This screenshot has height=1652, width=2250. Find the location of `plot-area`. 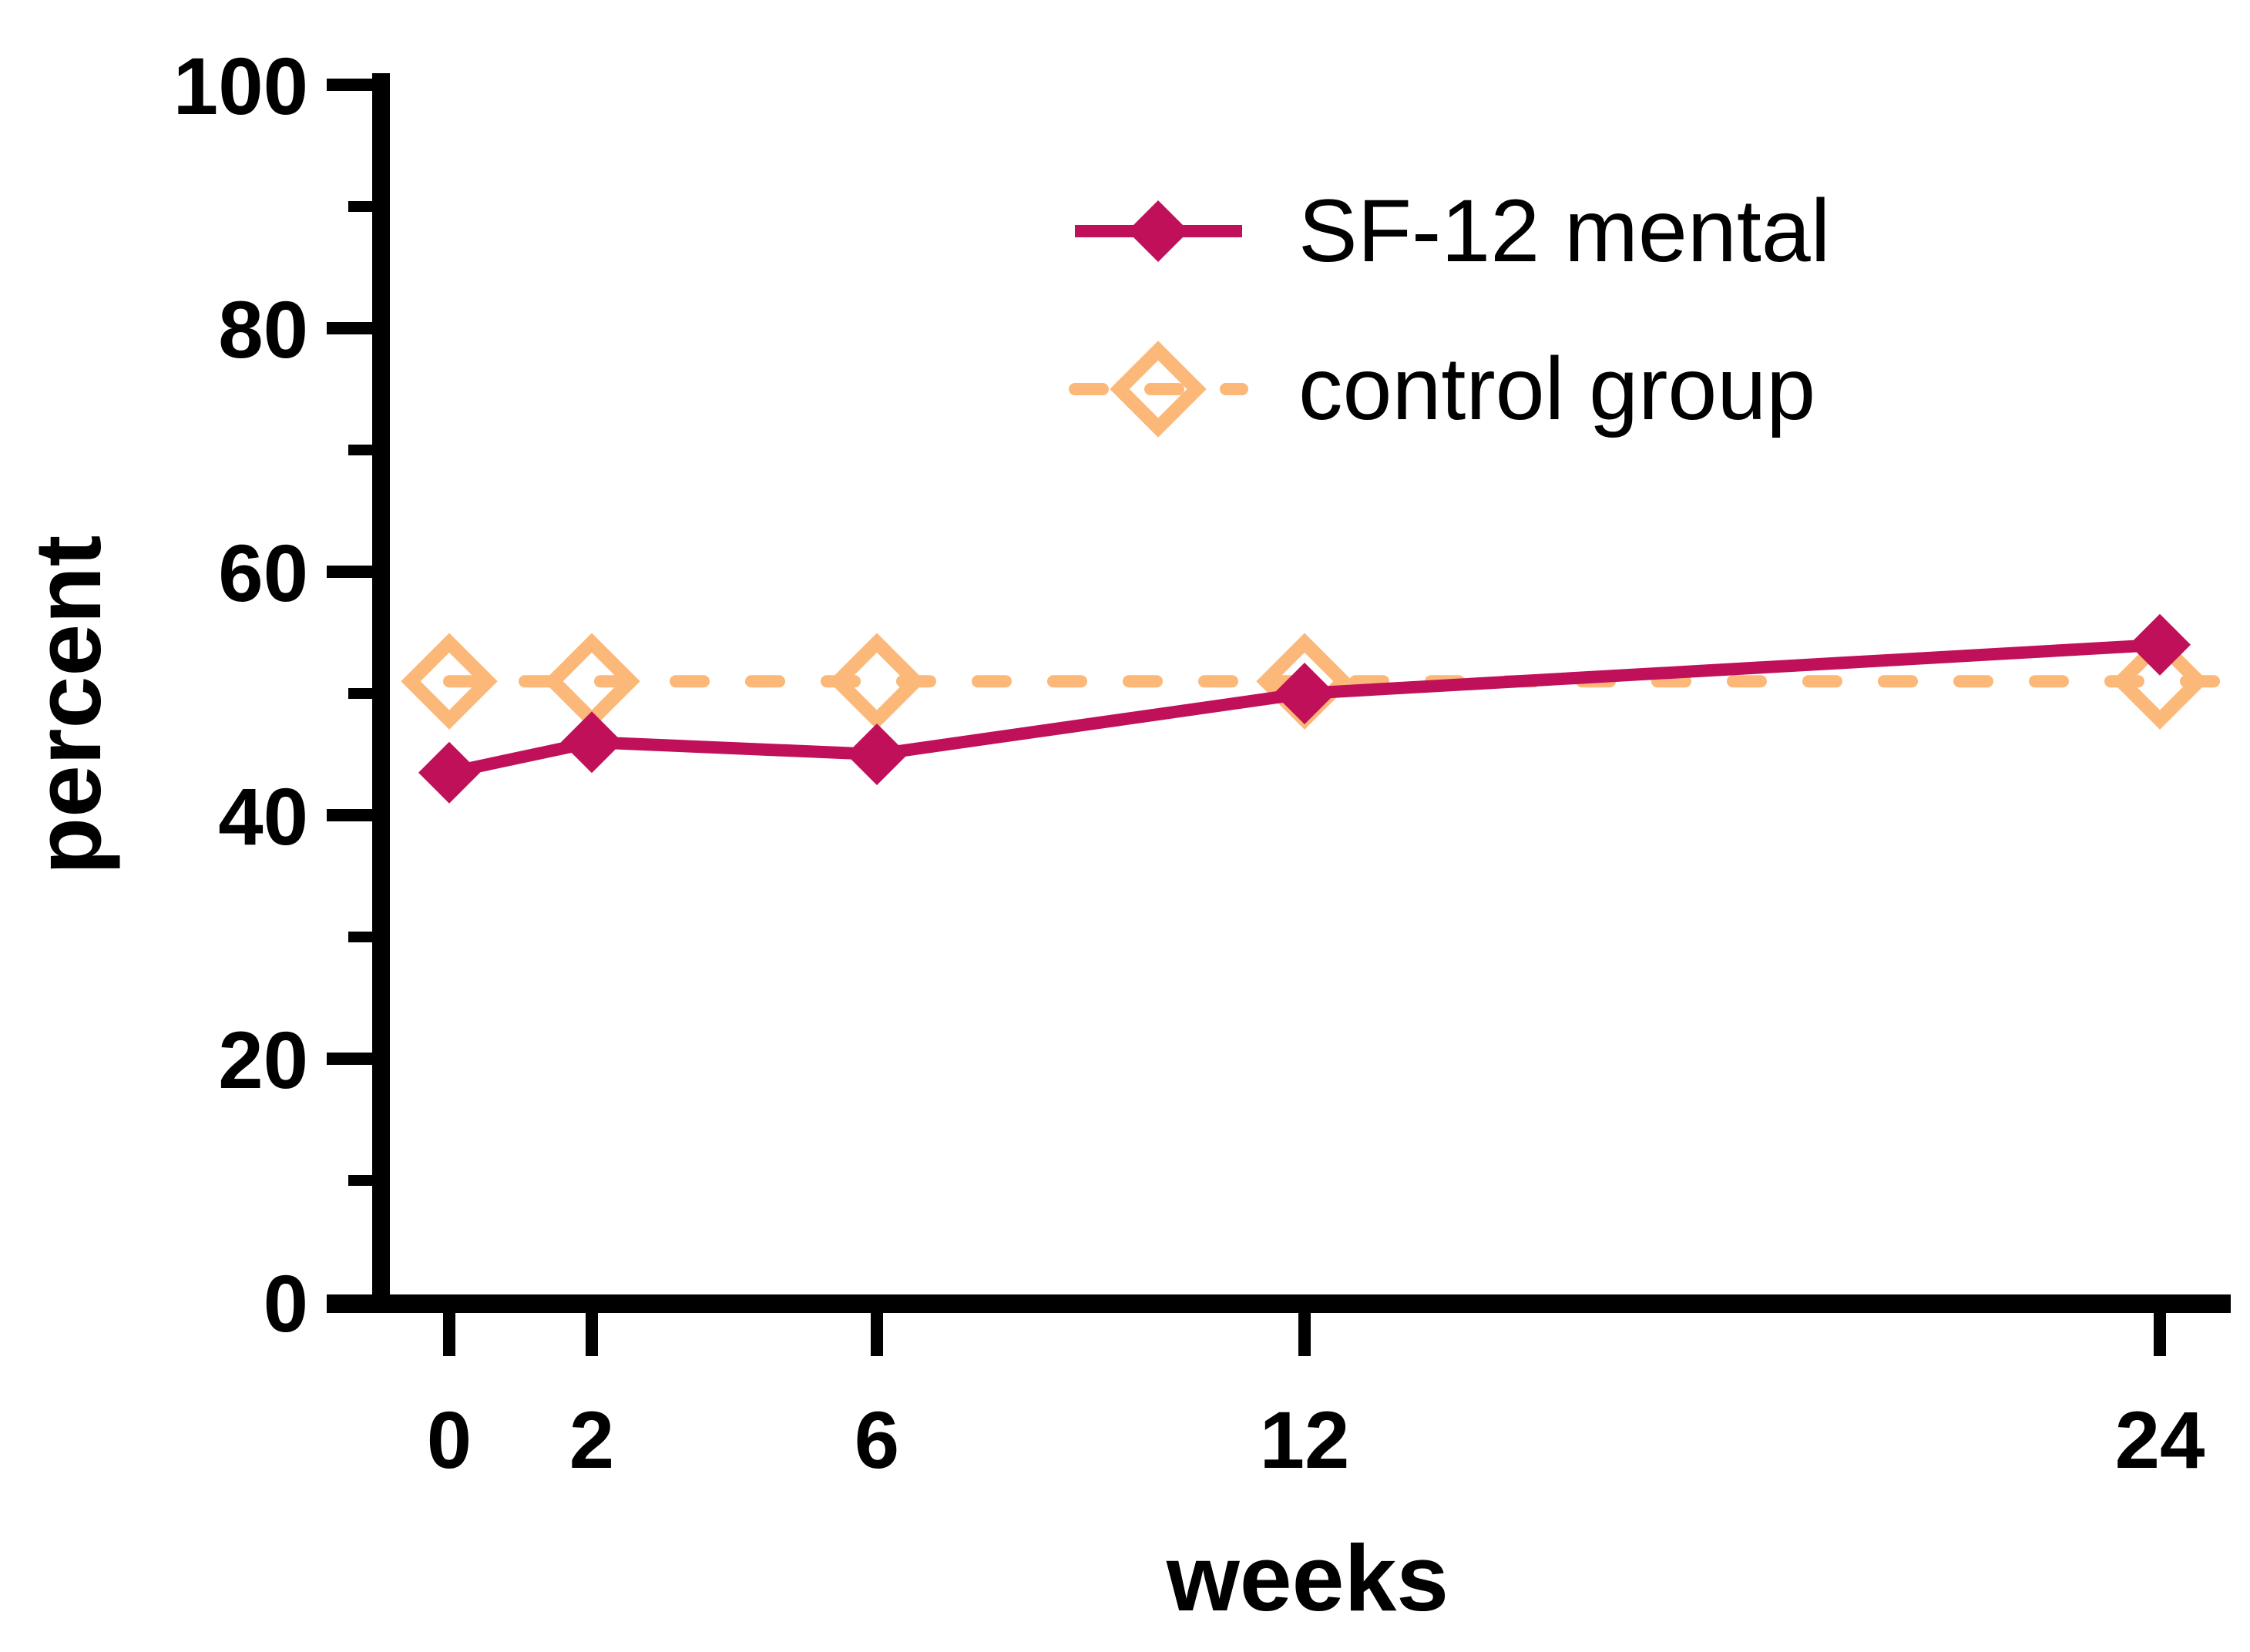

plot-area is located at coordinates (1324, 709).